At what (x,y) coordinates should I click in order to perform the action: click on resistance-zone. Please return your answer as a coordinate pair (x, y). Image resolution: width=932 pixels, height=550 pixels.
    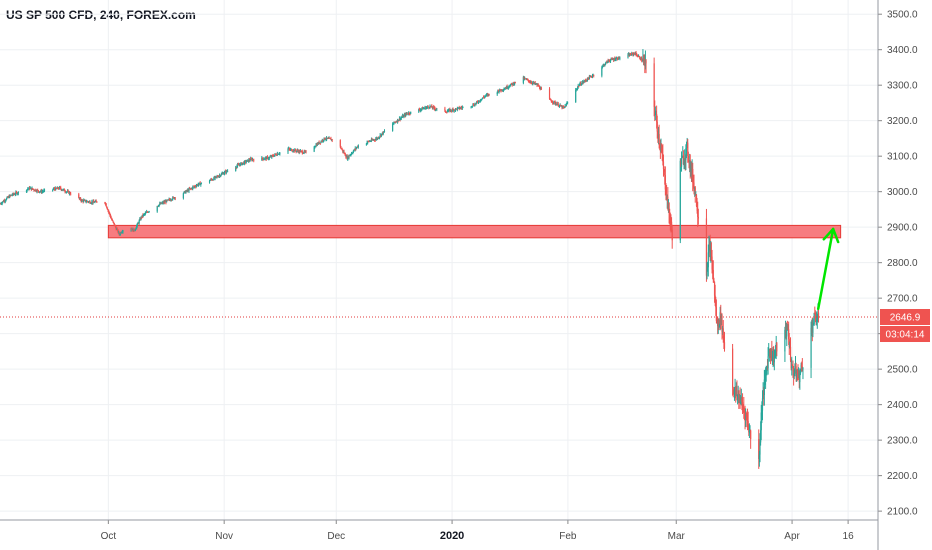
    Looking at the image, I should click on (474, 231).